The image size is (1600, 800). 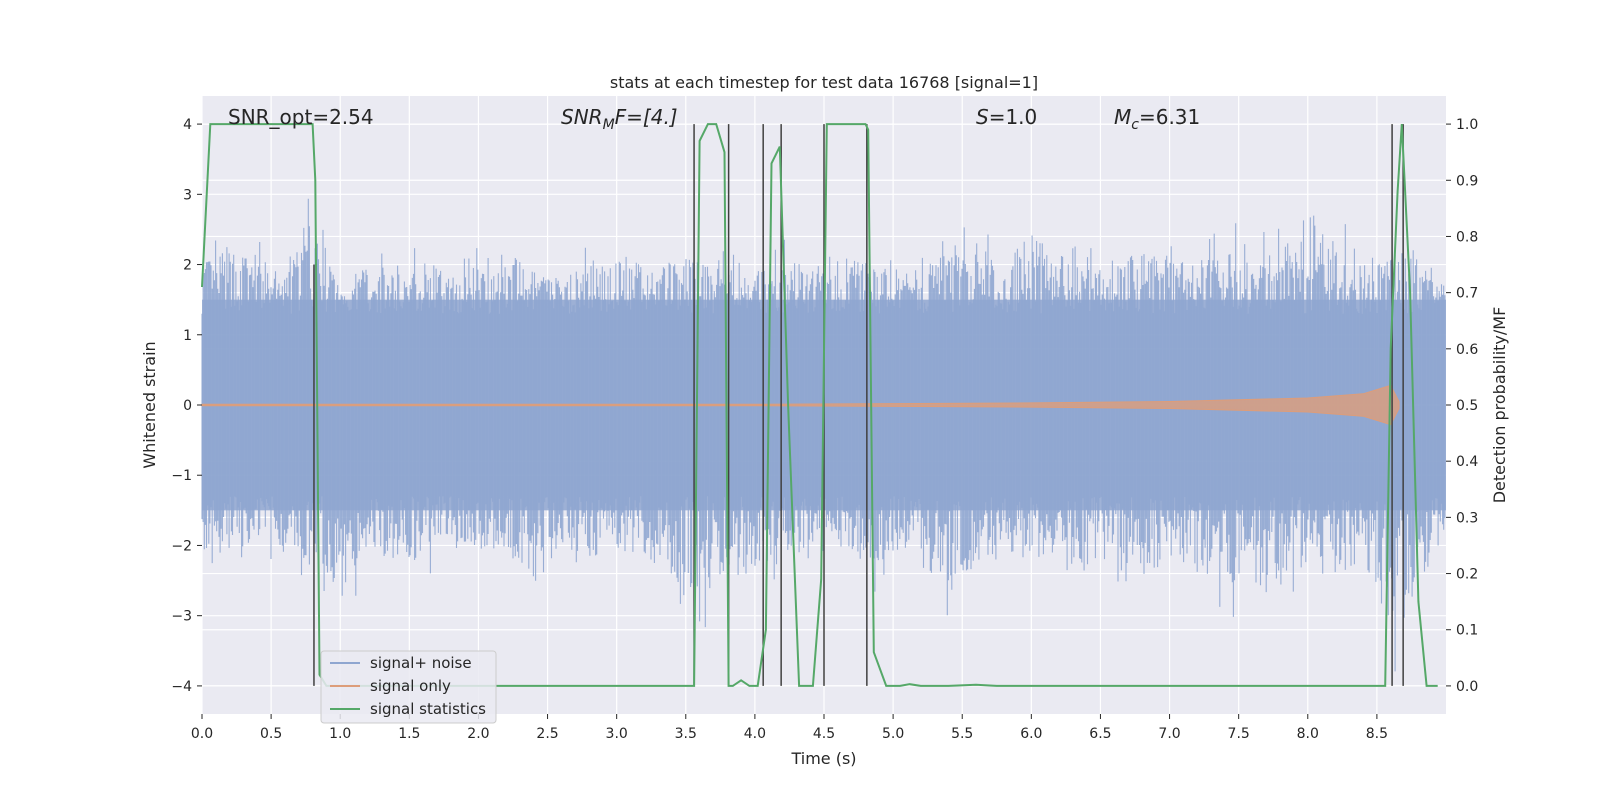 I want to click on mc-base: M, so click(x=1122, y=117).